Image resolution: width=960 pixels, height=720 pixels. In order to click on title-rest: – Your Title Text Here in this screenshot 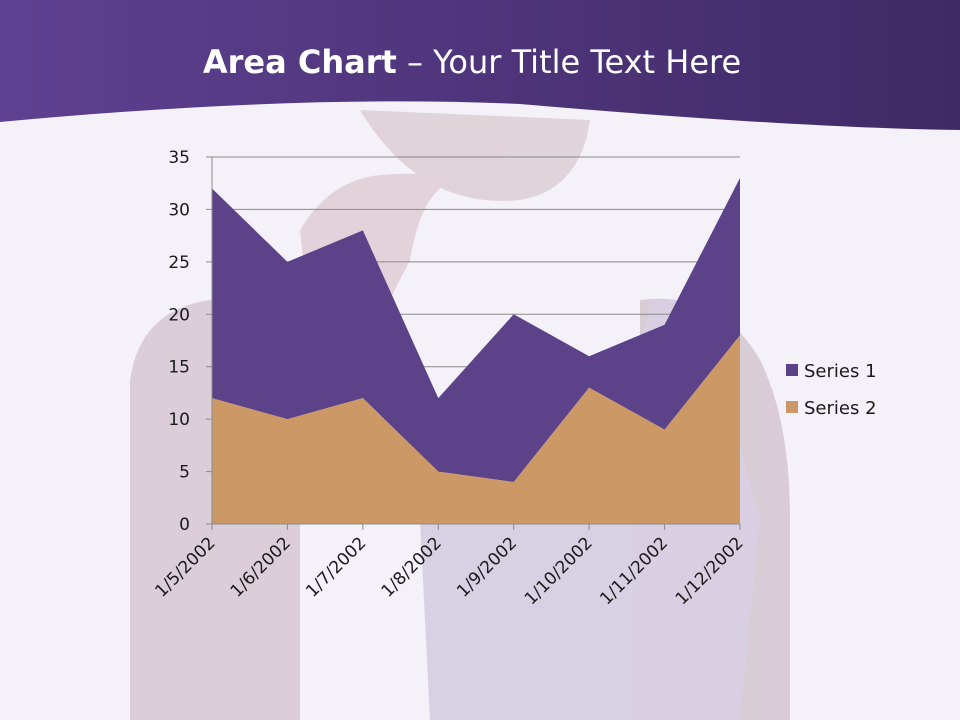, I will do `click(569, 62)`.